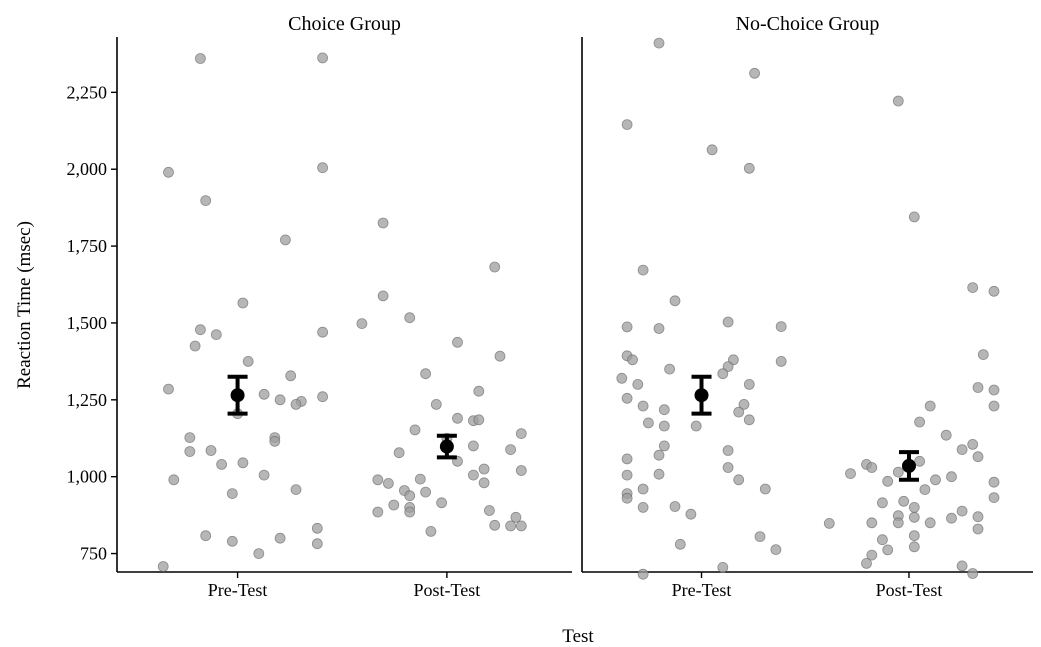 The height and width of the screenshot is (647, 1041). I want to click on x-tick-label: Post-Test, so click(909, 590).